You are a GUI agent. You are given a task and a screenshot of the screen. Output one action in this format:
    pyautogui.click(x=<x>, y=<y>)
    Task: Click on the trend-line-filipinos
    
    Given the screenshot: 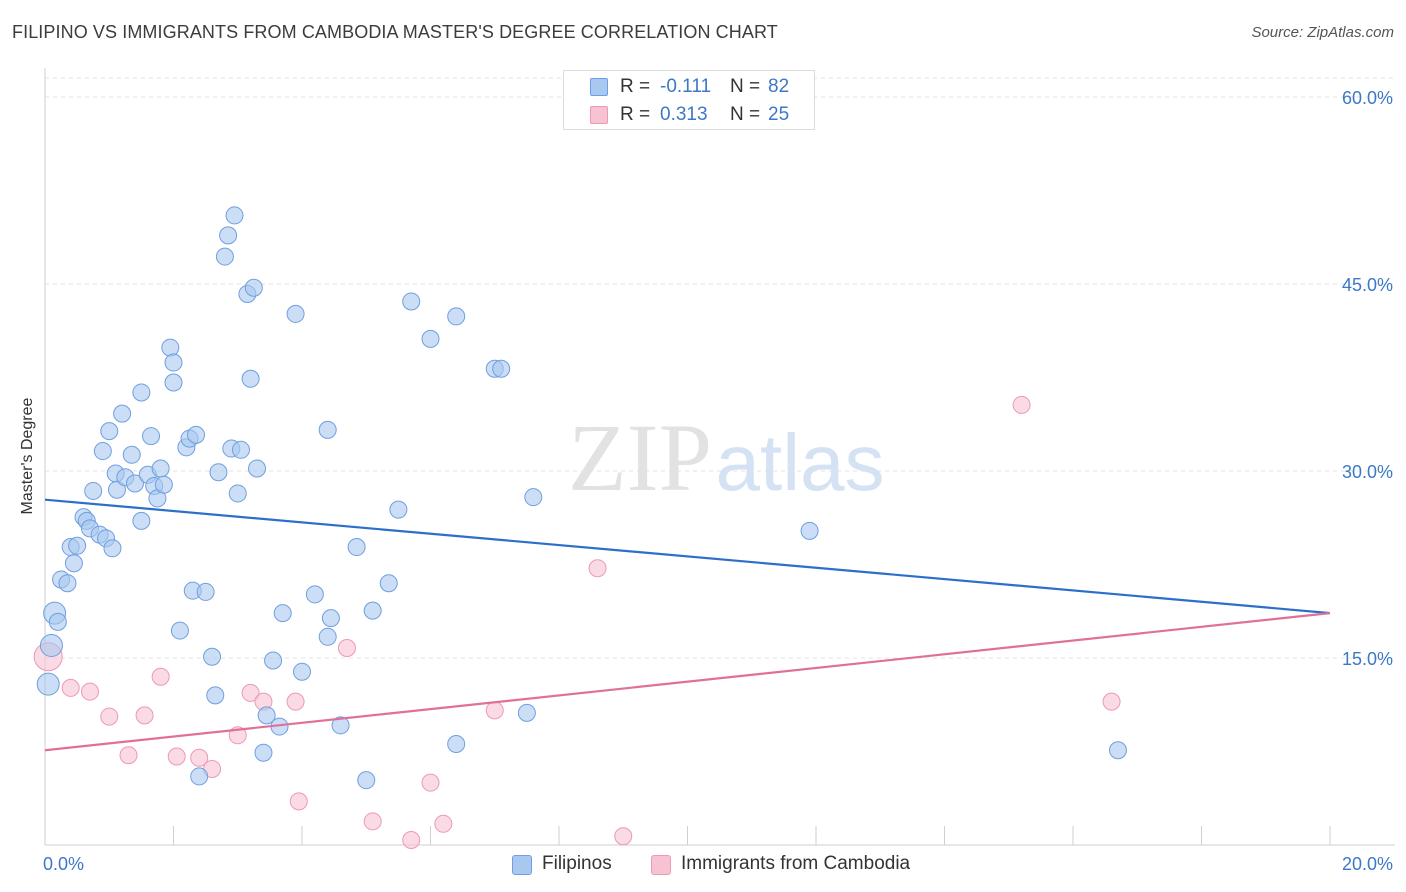 What is the action you would take?
    pyautogui.click(x=687, y=556)
    